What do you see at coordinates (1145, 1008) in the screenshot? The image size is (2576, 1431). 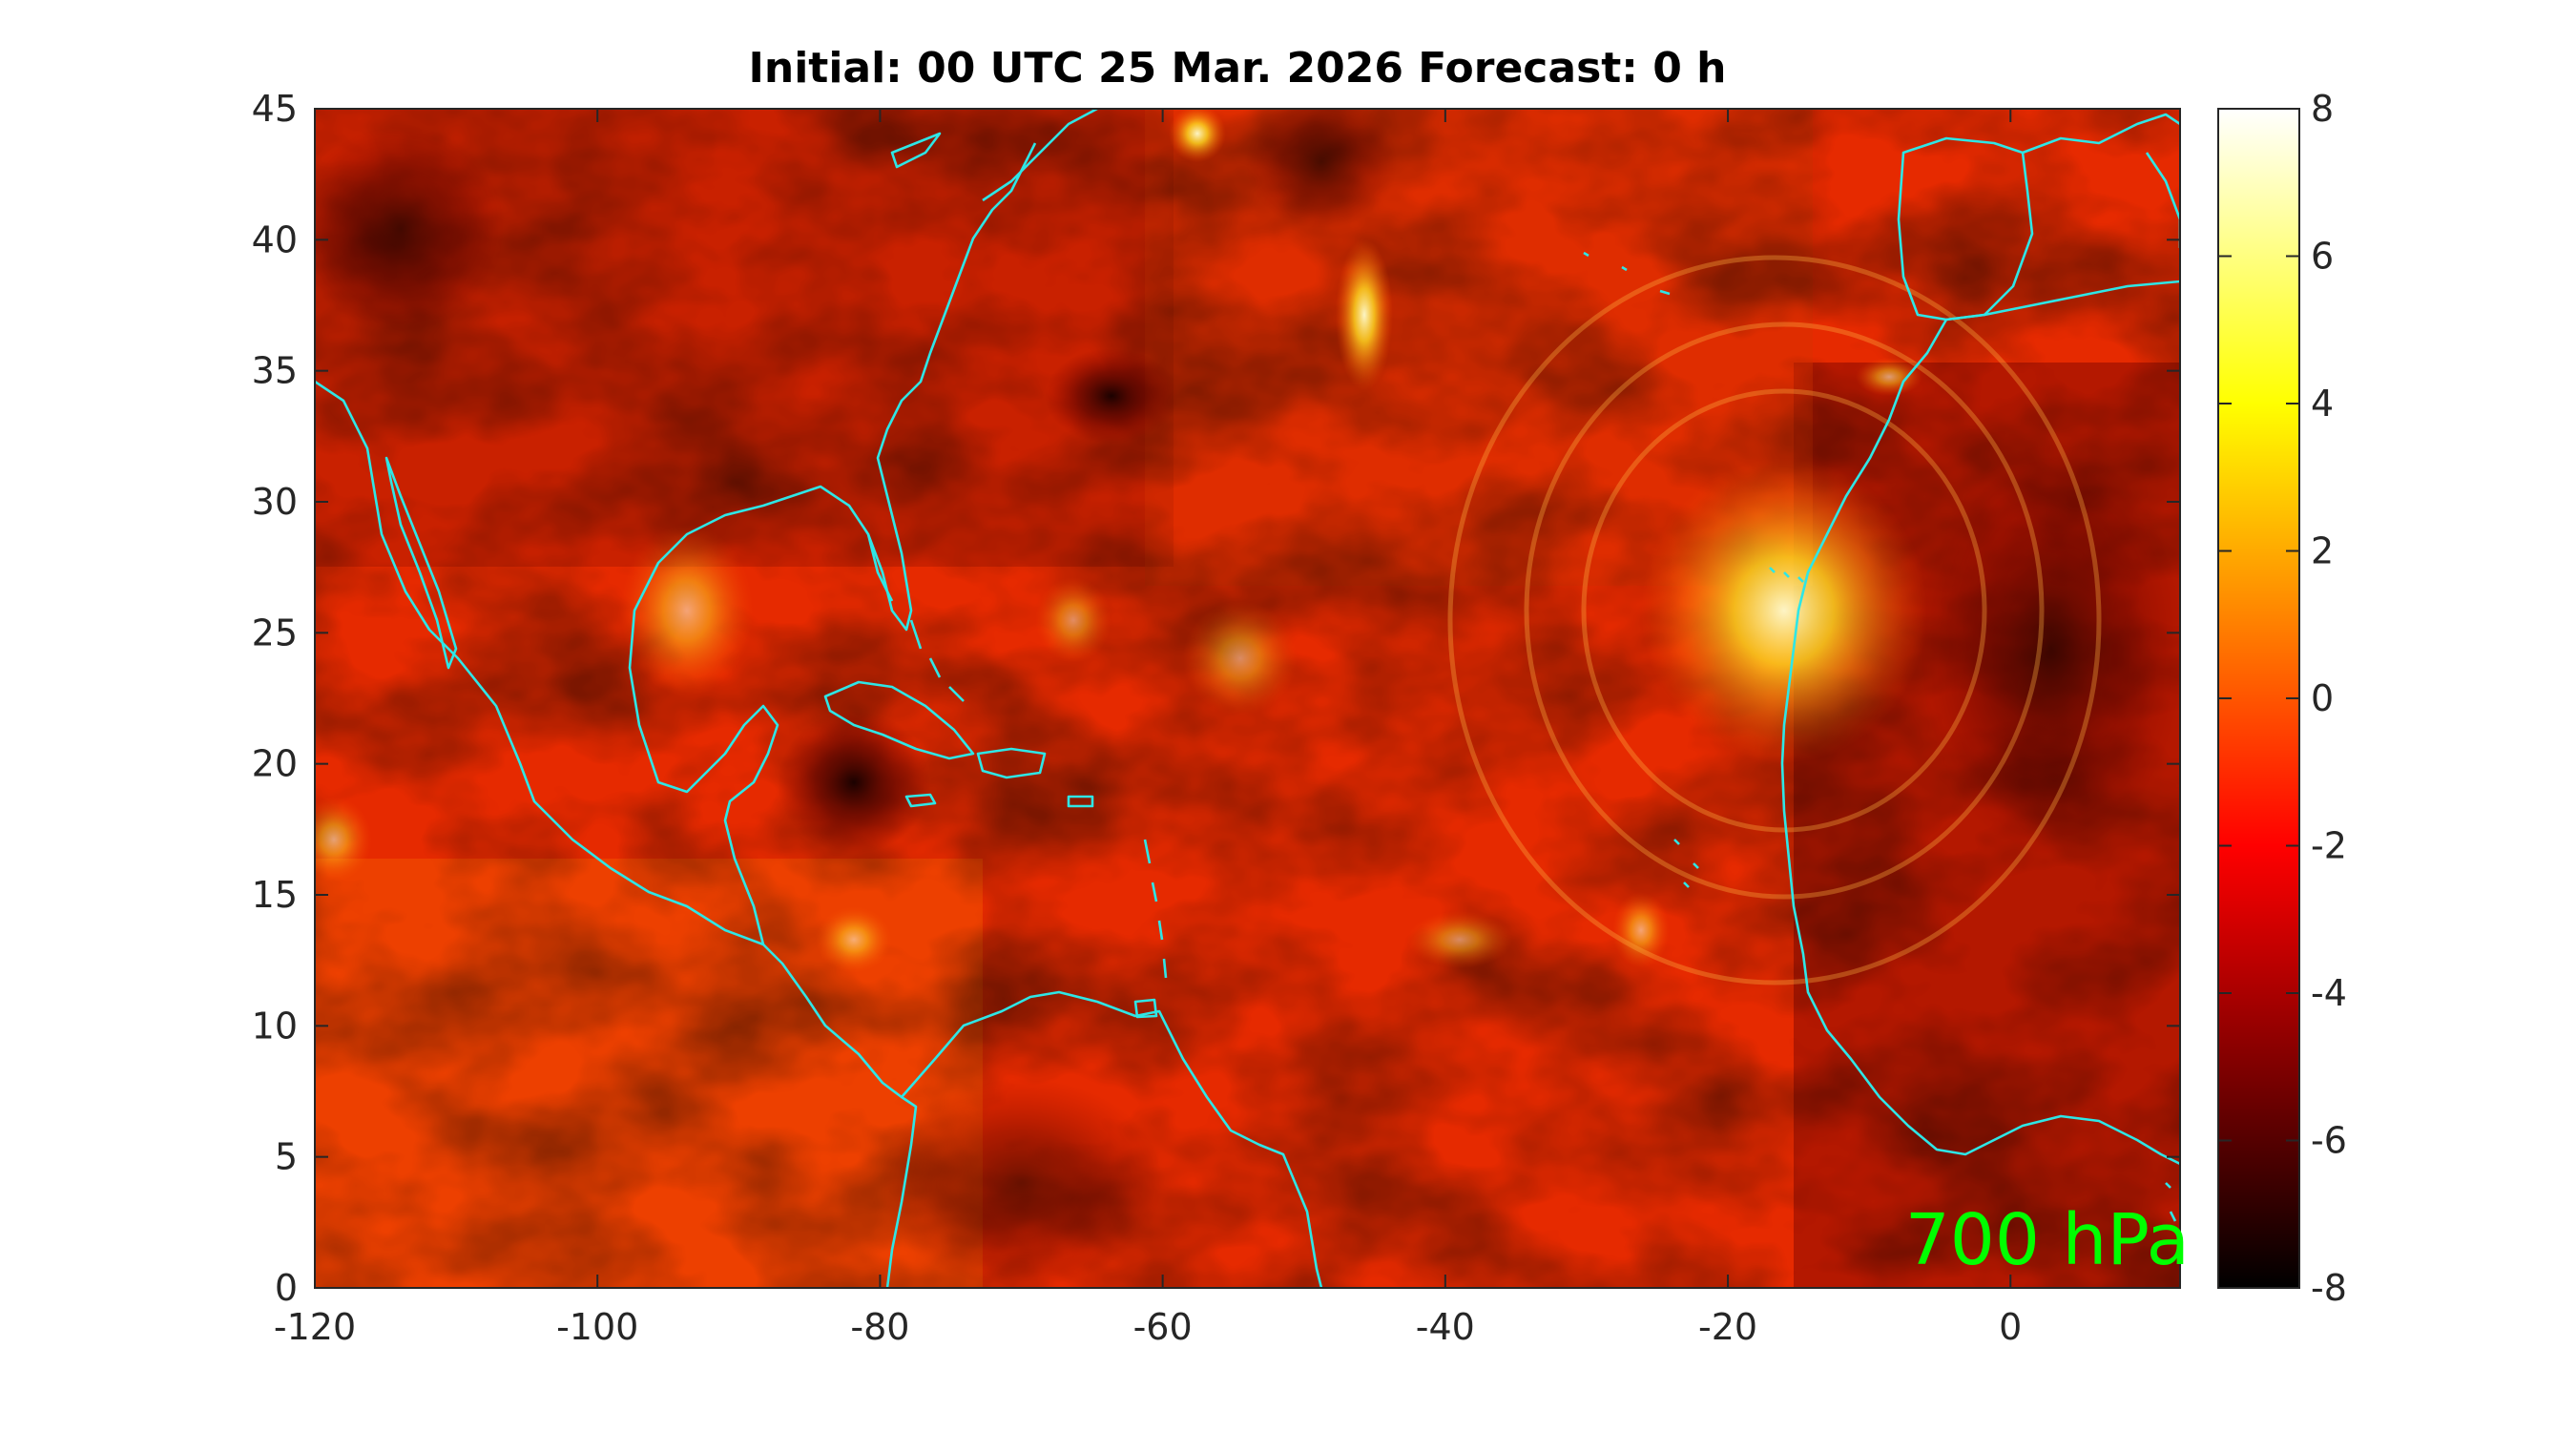 I see `coastline-trinidad` at bounding box center [1145, 1008].